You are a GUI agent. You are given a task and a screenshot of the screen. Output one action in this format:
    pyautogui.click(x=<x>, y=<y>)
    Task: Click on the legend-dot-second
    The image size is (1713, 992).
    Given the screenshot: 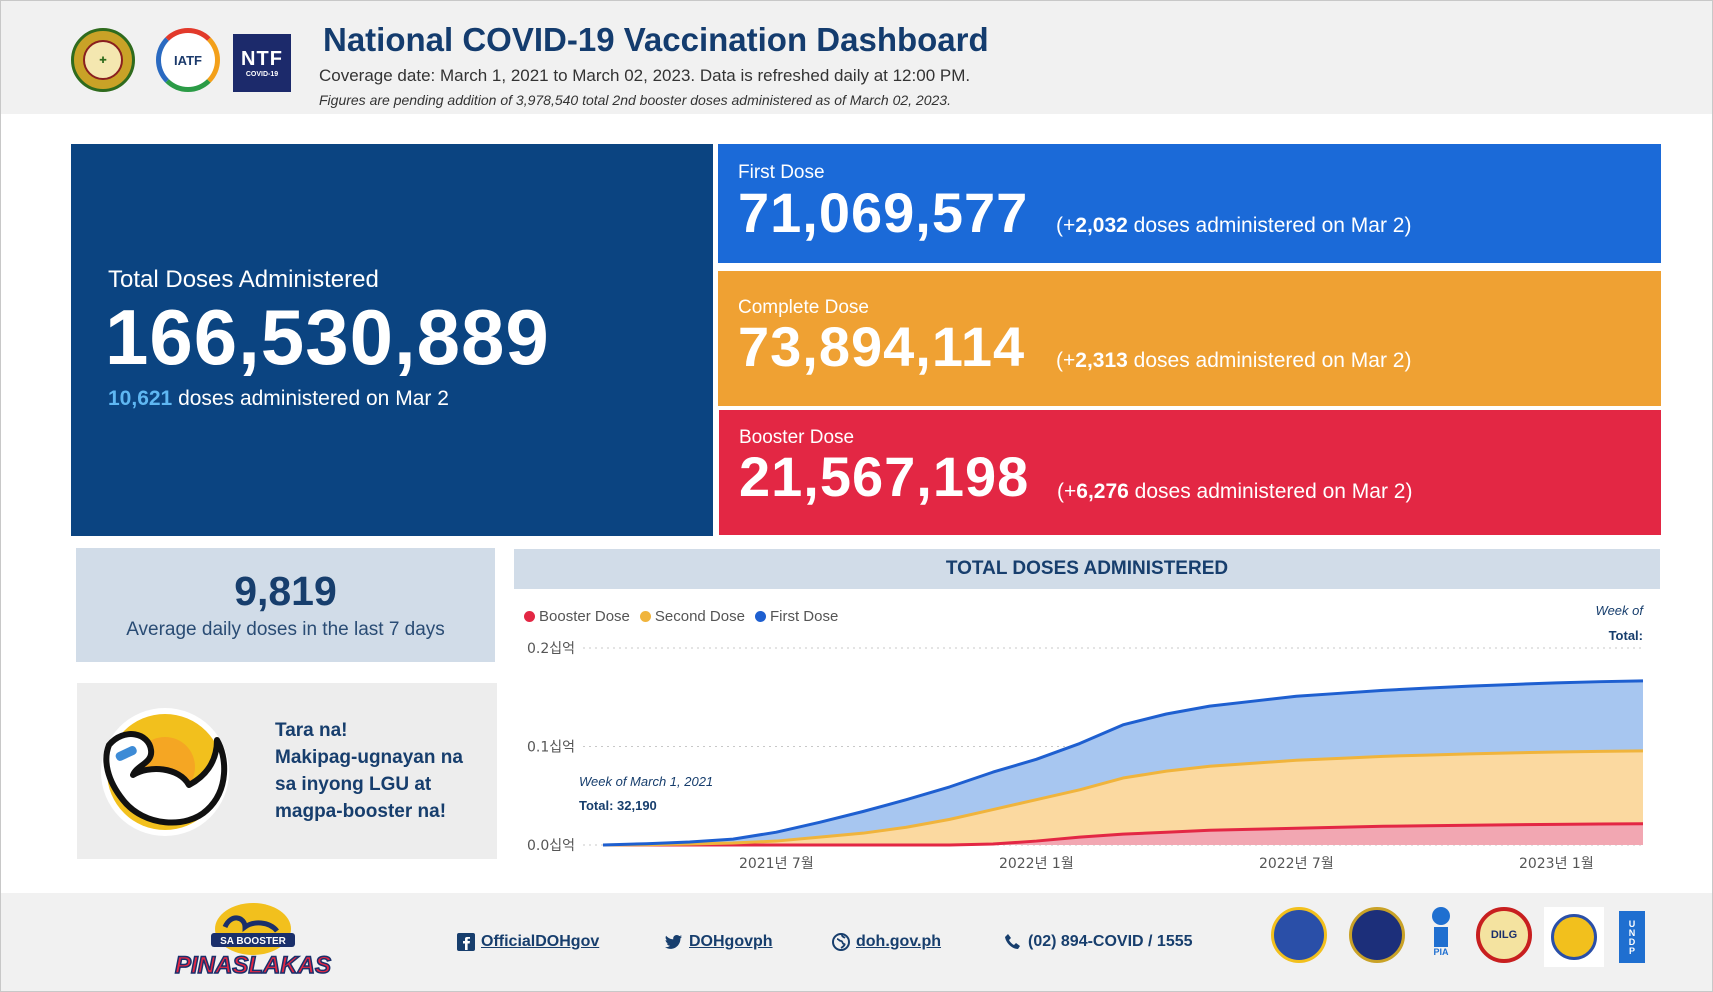 What is the action you would take?
    pyautogui.click(x=645, y=616)
    